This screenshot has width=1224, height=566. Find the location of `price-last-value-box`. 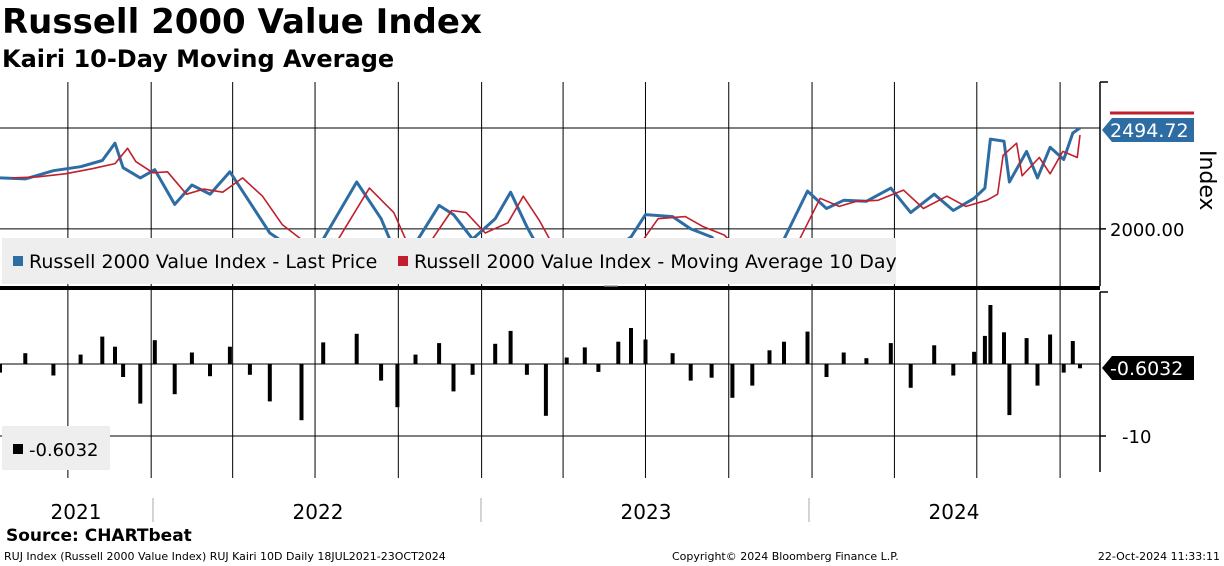

price-last-value-box is located at coordinates (1148, 129).